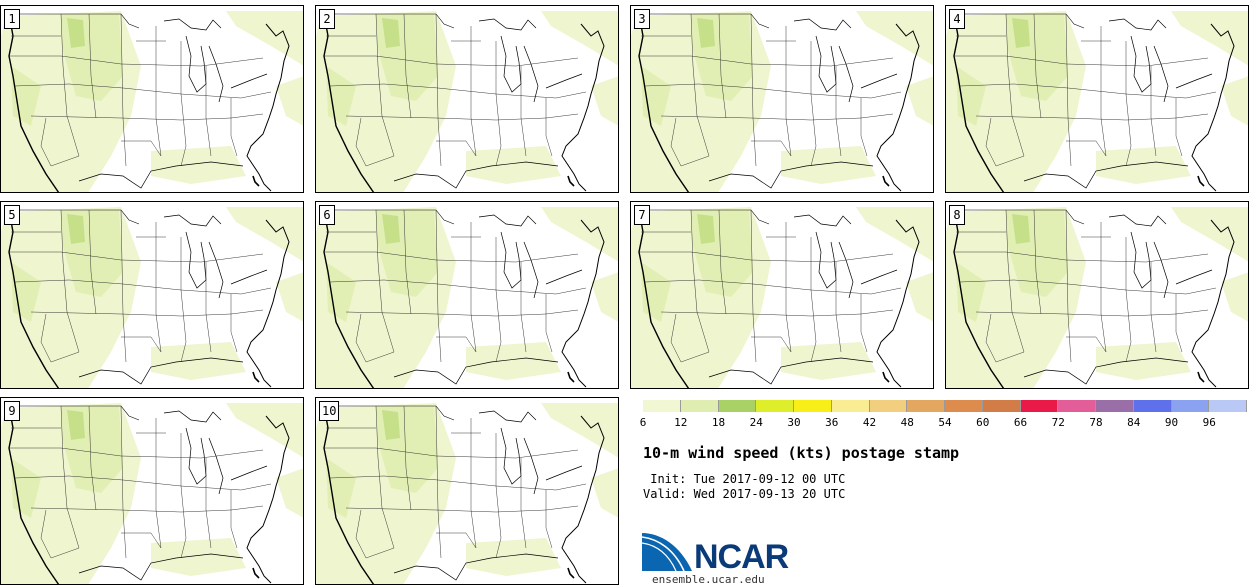 Image resolution: width=1260 pixels, height=588 pixels. I want to click on colorbar-tick-label: 84, so click(1134, 422).